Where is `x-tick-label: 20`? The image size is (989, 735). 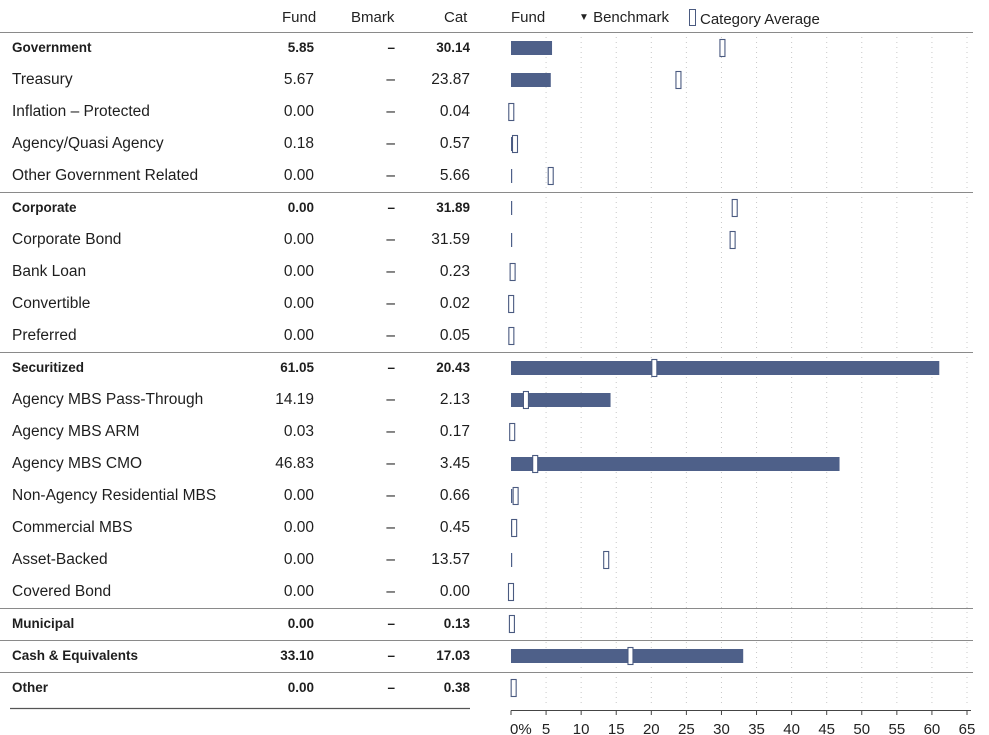 x-tick-label: 20 is located at coordinates (651, 728).